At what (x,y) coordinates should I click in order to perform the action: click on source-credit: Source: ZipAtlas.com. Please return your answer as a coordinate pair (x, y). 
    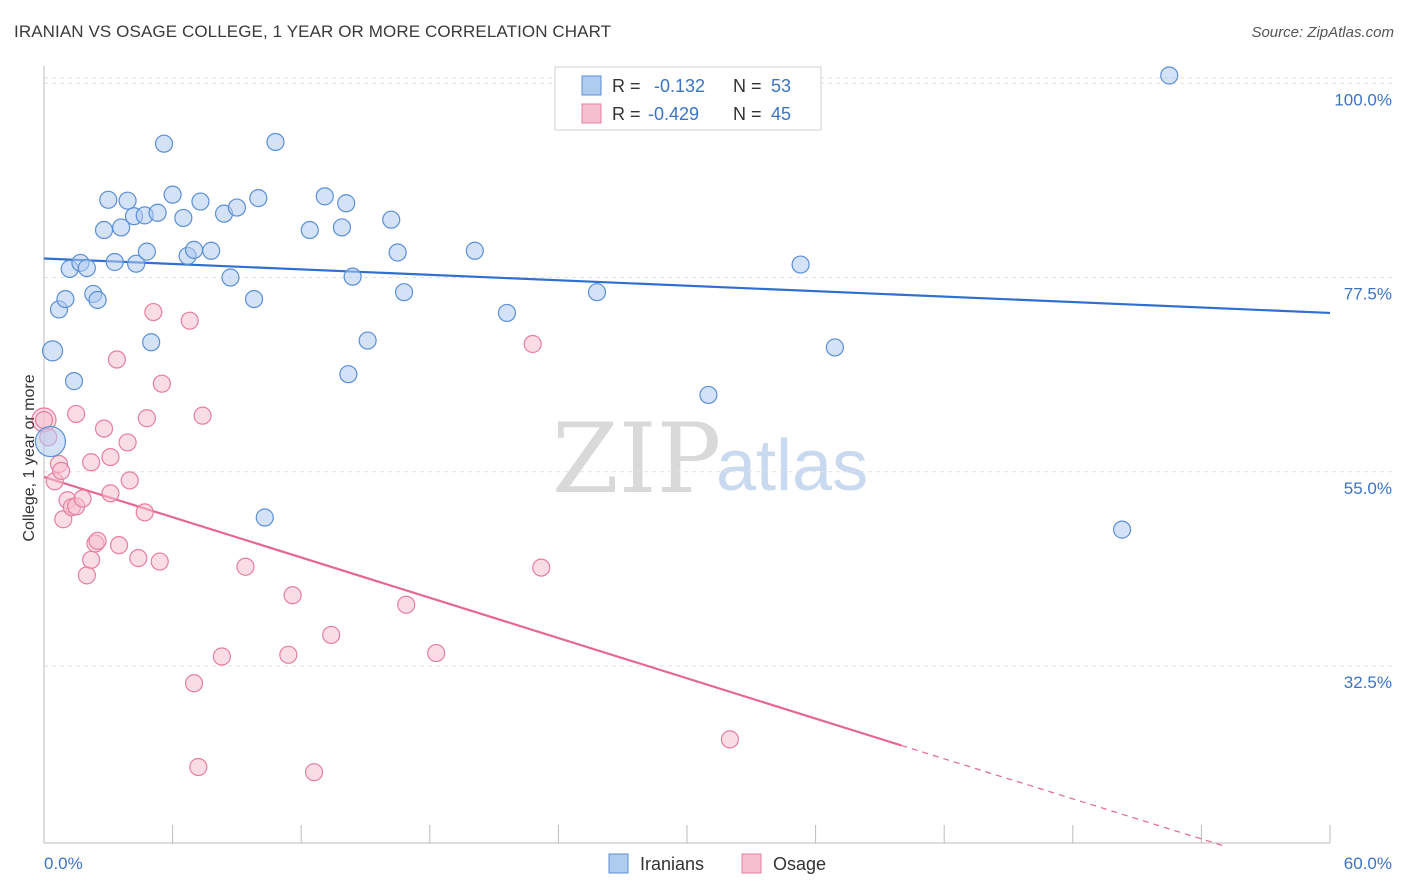
    Looking at the image, I should click on (1322, 32).